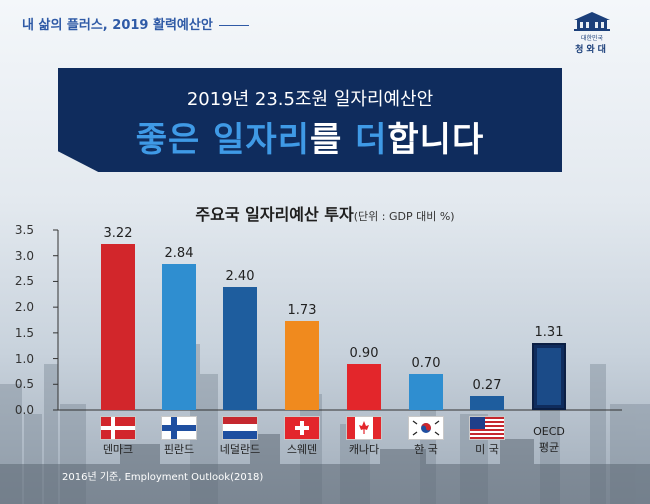 The height and width of the screenshot is (504, 650). I want to click on bar-denmark, so click(118, 327).